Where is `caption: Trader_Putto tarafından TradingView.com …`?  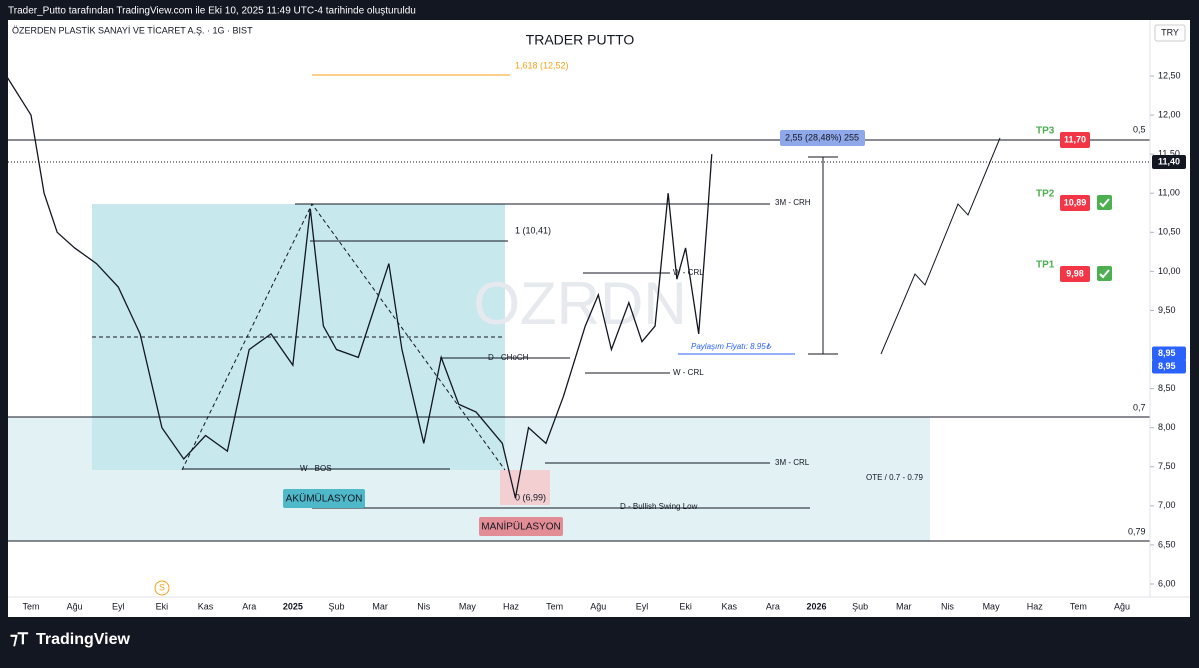
caption: Trader_Putto tarafından TradingView.com … is located at coordinates (212, 11).